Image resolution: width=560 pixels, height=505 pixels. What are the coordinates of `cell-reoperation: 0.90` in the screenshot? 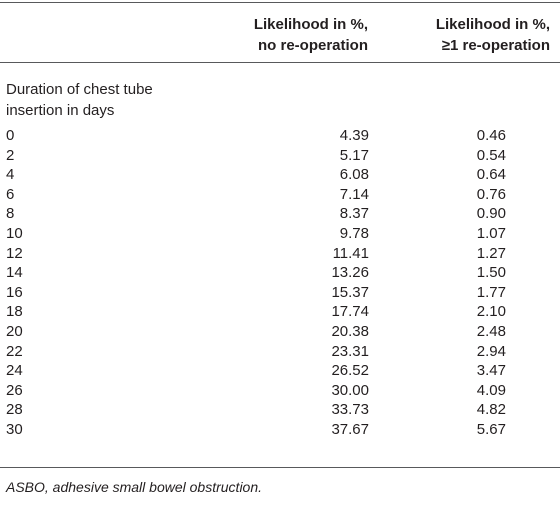 It's located at (491, 214).